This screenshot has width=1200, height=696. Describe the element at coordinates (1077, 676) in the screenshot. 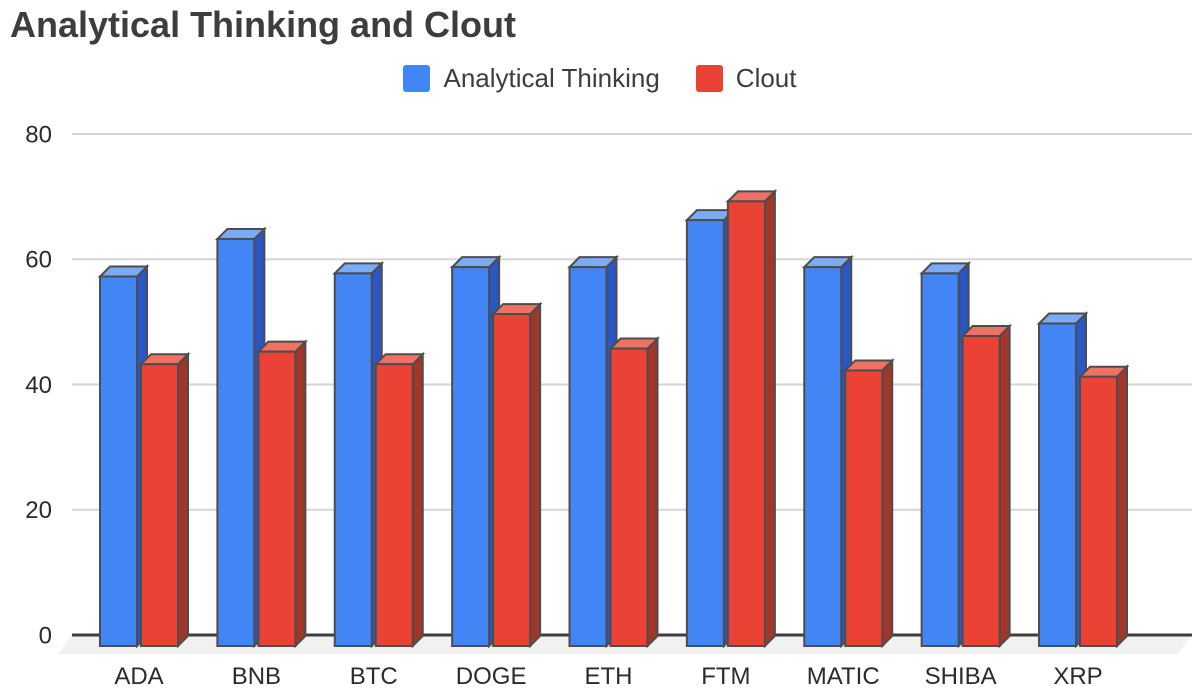

I see `x-tick-label-xrp: XRP` at that location.